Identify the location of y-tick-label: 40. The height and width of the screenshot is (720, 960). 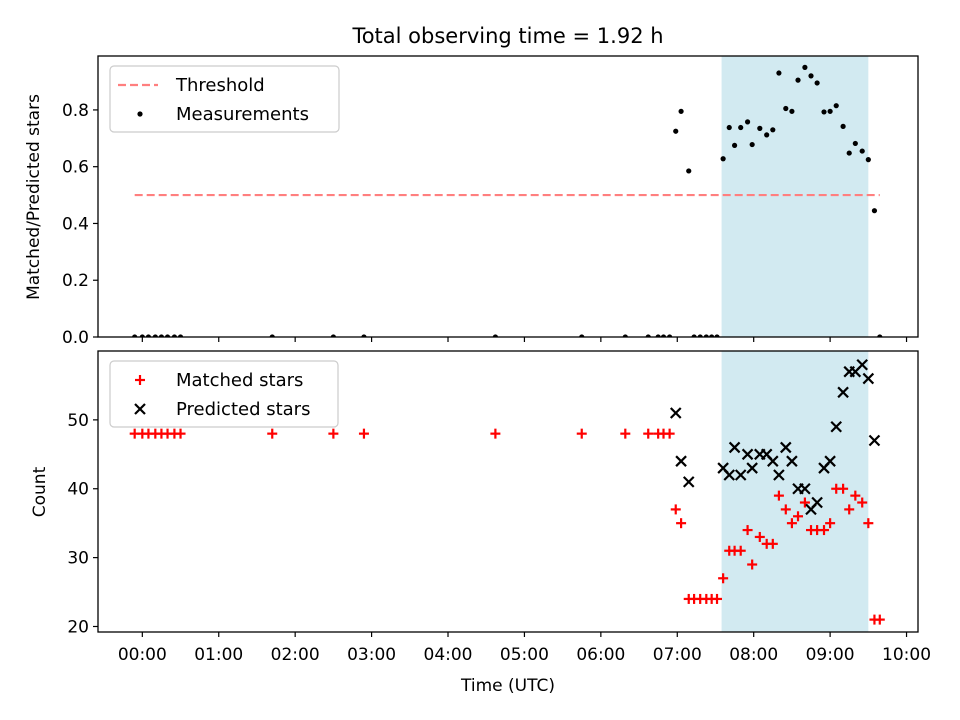
(78, 490).